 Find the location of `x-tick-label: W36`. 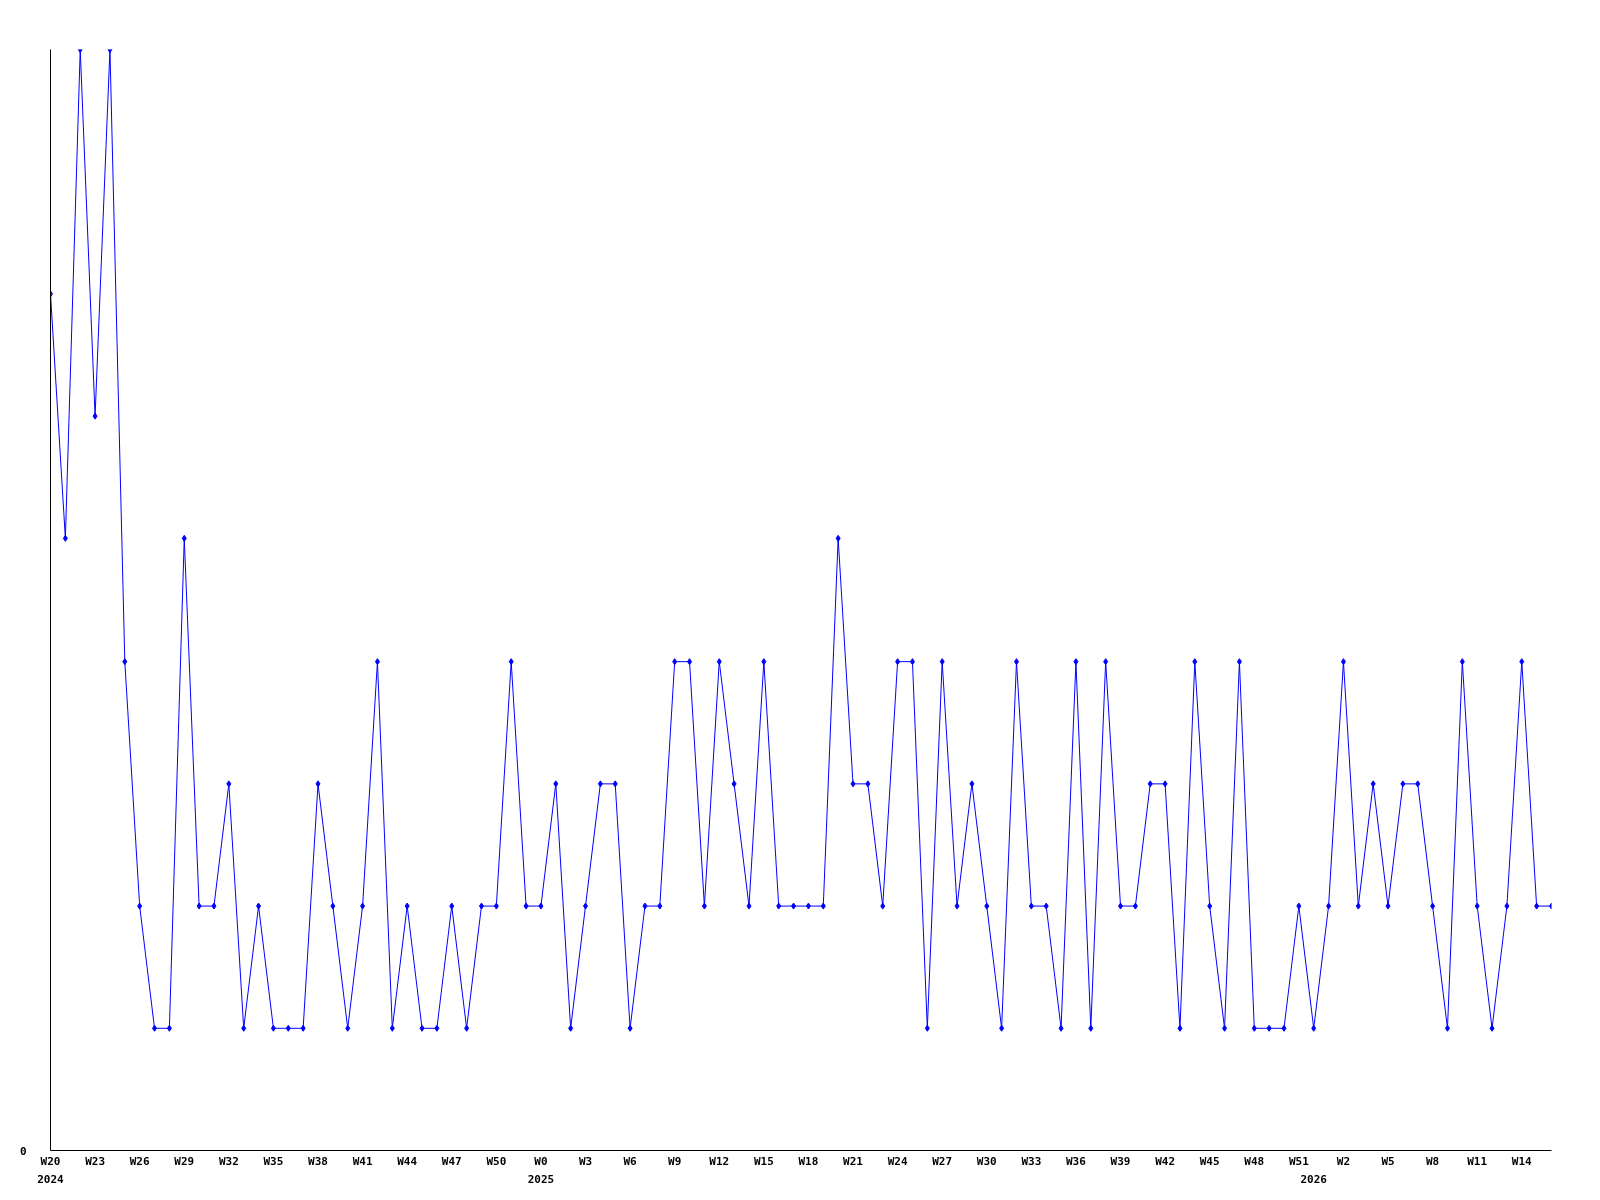

x-tick-label: W36 is located at coordinates (1076, 1161).